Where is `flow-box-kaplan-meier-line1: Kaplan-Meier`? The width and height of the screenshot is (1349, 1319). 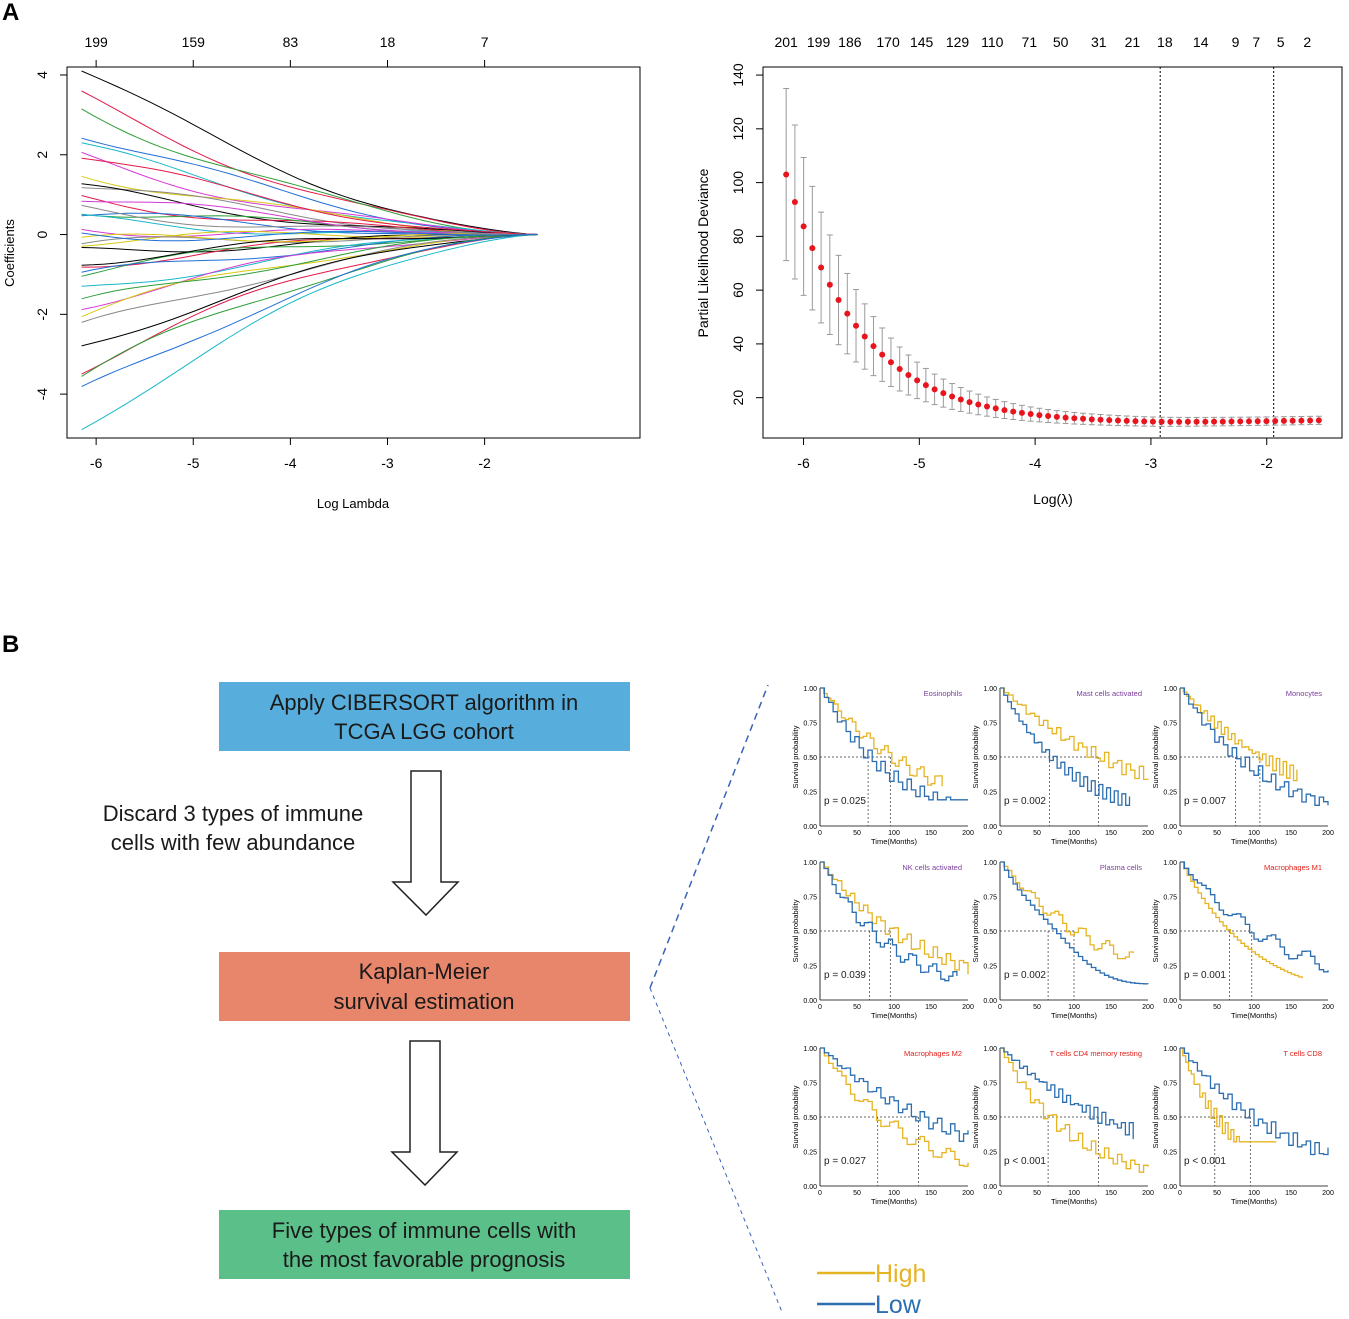 flow-box-kaplan-meier-line1: Kaplan-Meier is located at coordinates (424, 971).